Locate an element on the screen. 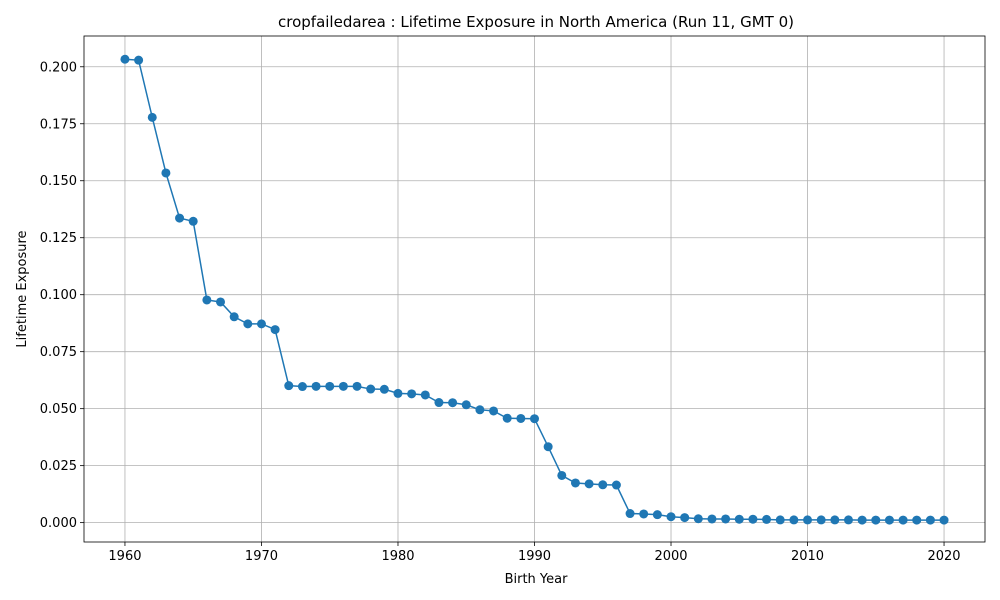  y-tick-label: 0.150 is located at coordinates (58, 181).